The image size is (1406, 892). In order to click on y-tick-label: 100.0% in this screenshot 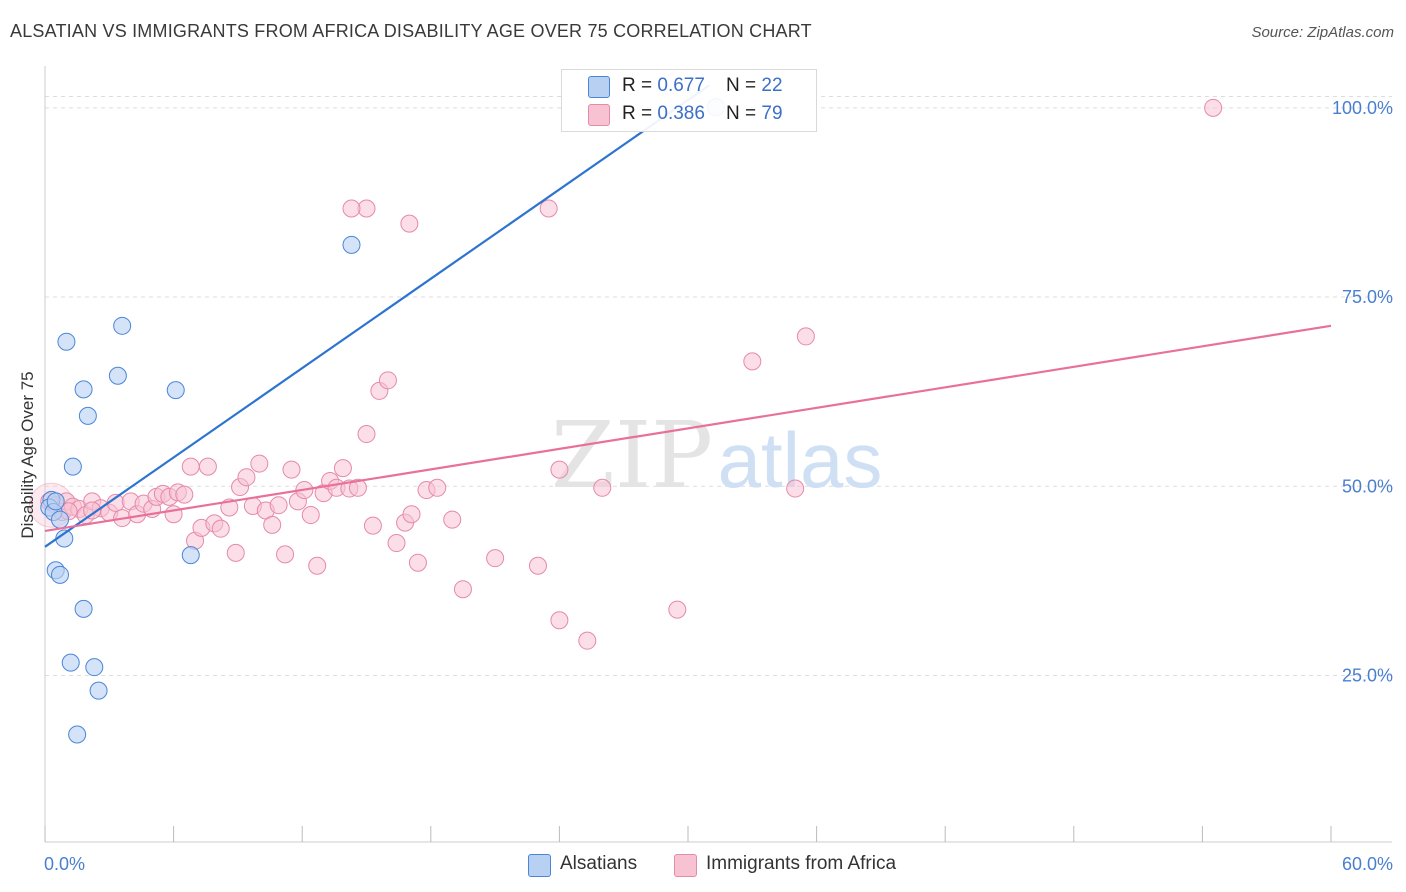, I will do `click(1362, 108)`.